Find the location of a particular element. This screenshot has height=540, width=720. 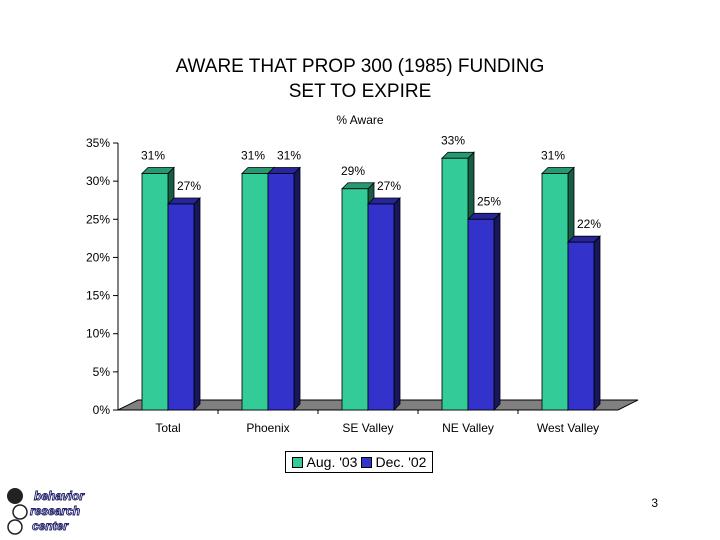

bar-dec-02-ne-valley-side is located at coordinates (497, 311).